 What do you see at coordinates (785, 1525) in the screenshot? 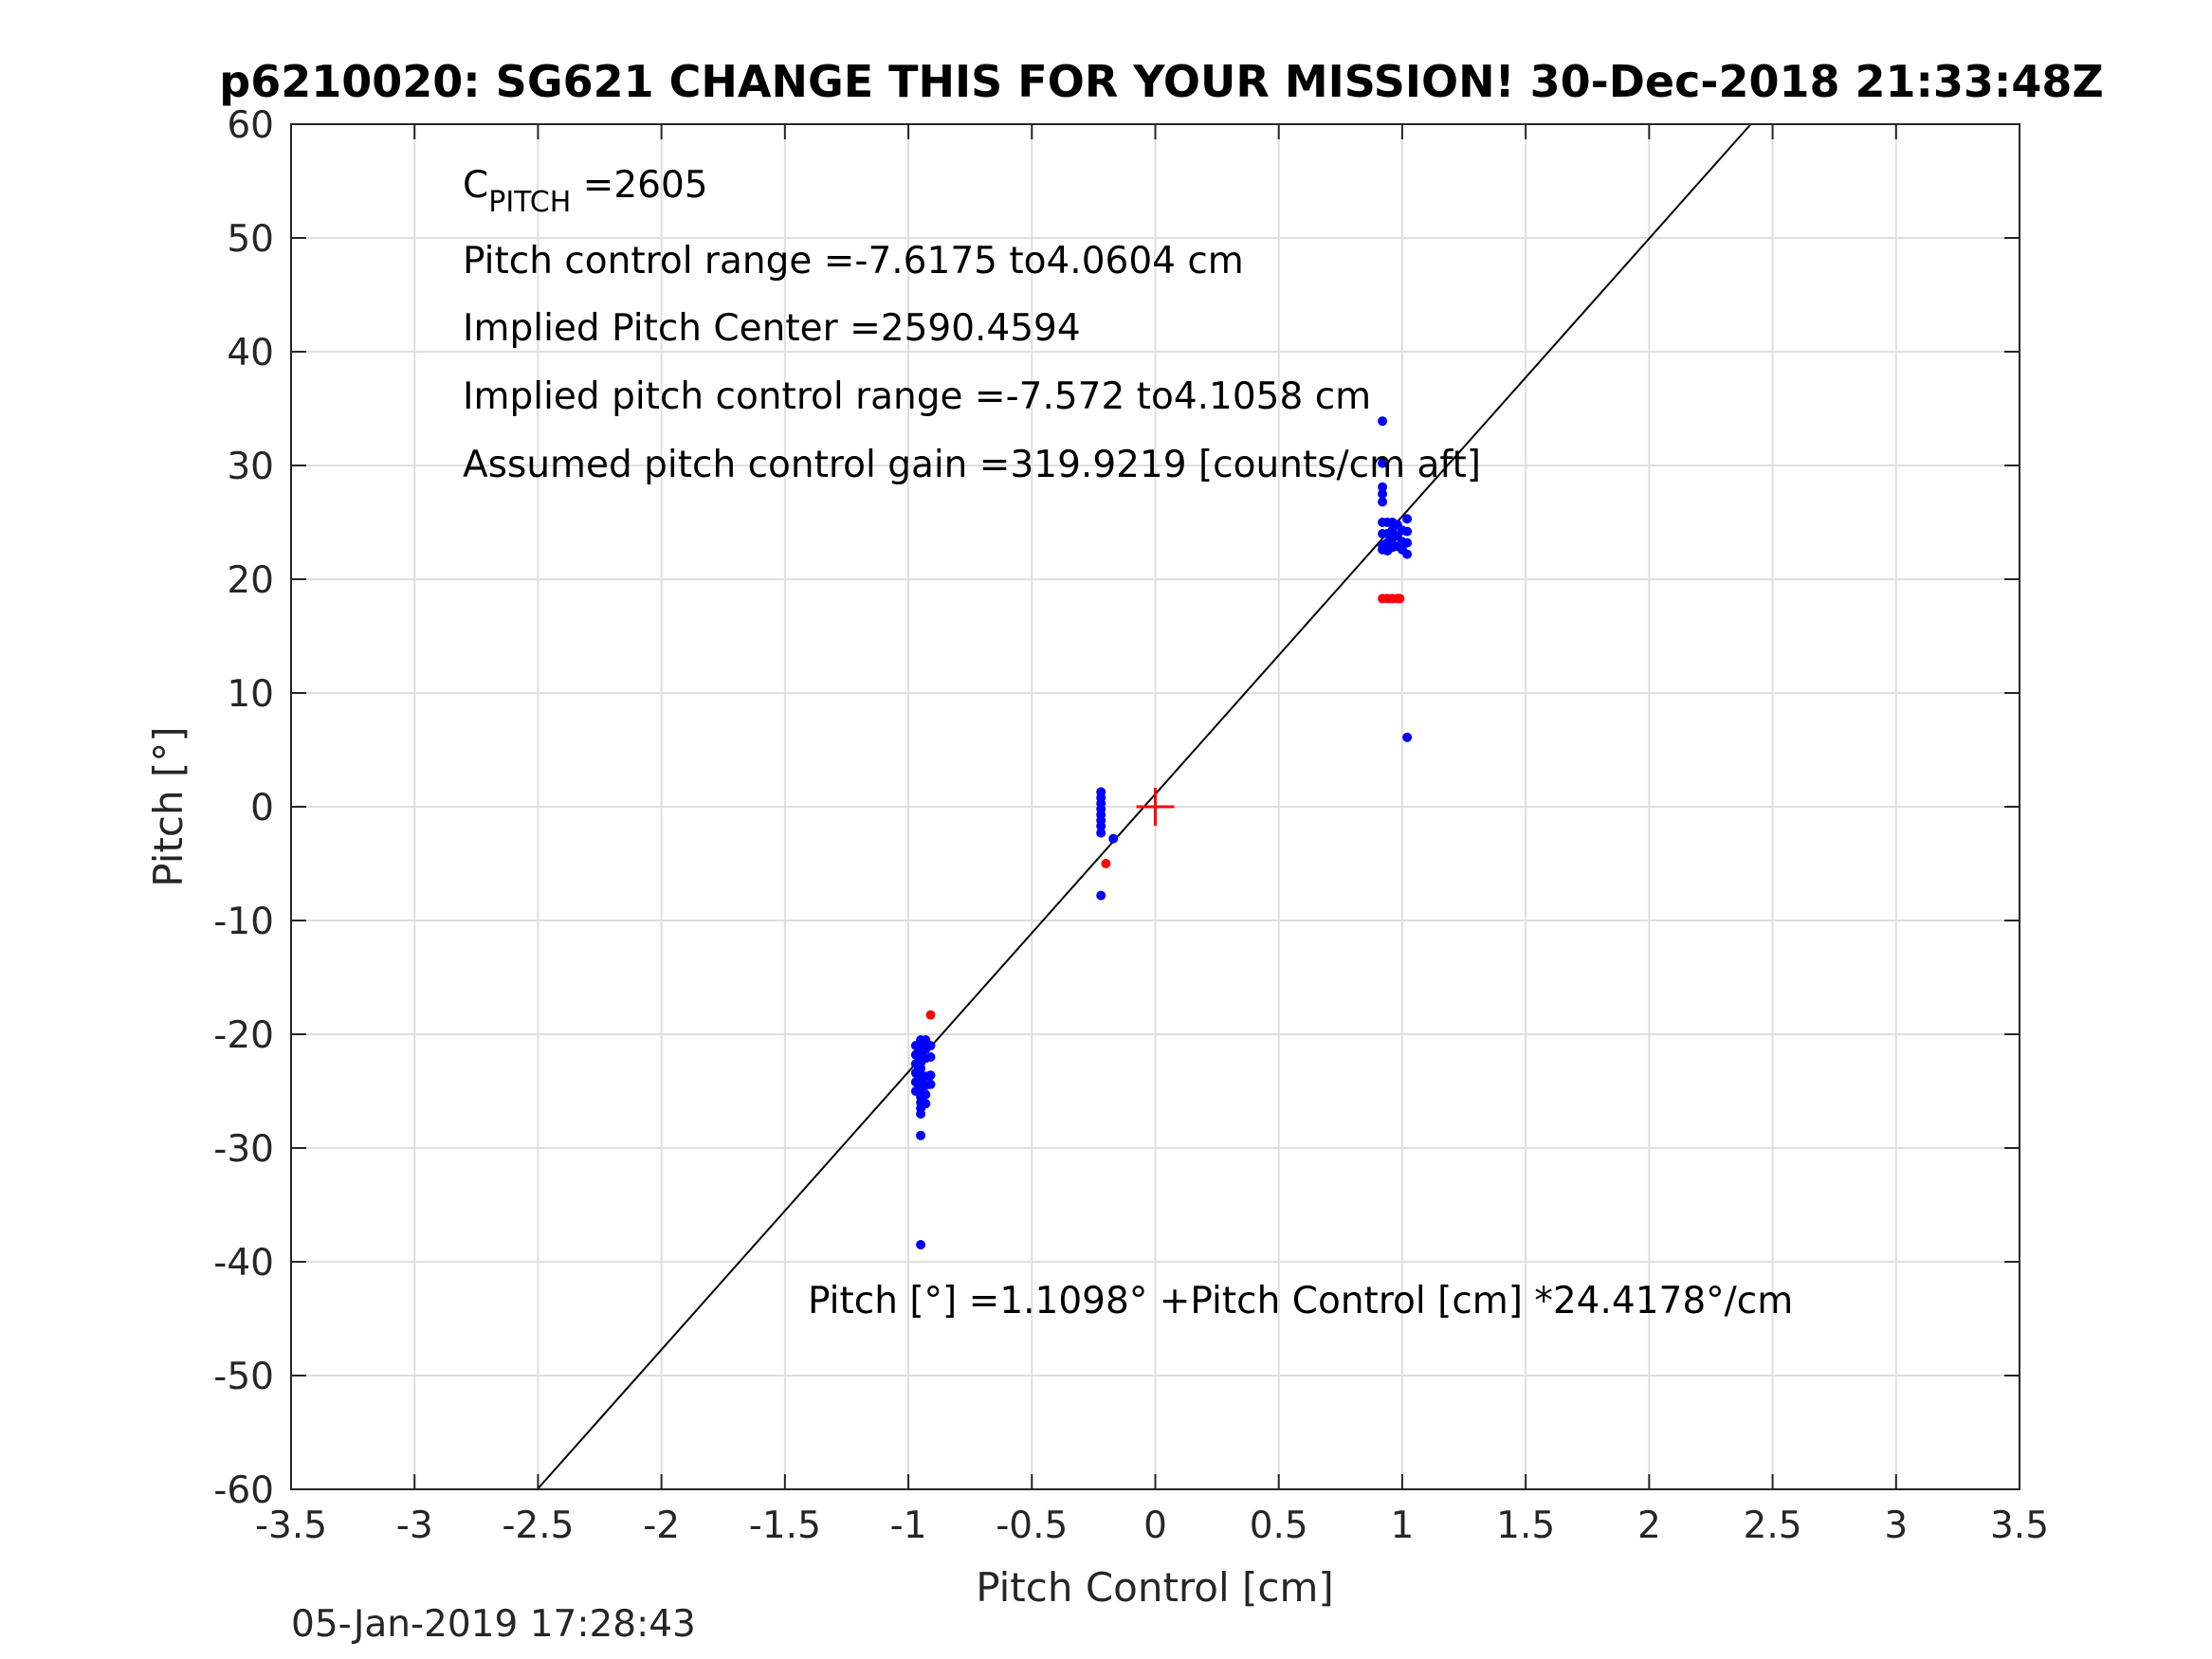
I see `x-tick-label: -1.5` at bounding box center [785, 1525].